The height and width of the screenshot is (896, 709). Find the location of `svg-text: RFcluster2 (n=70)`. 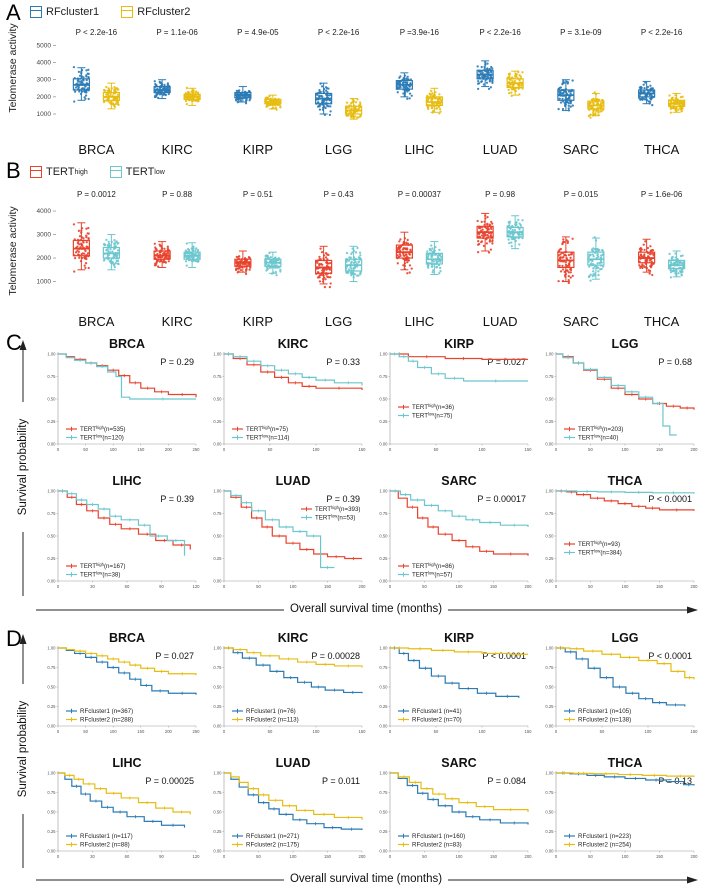

svg-text: RFcluster2 (n=70) is located at coordinates (437, 720).